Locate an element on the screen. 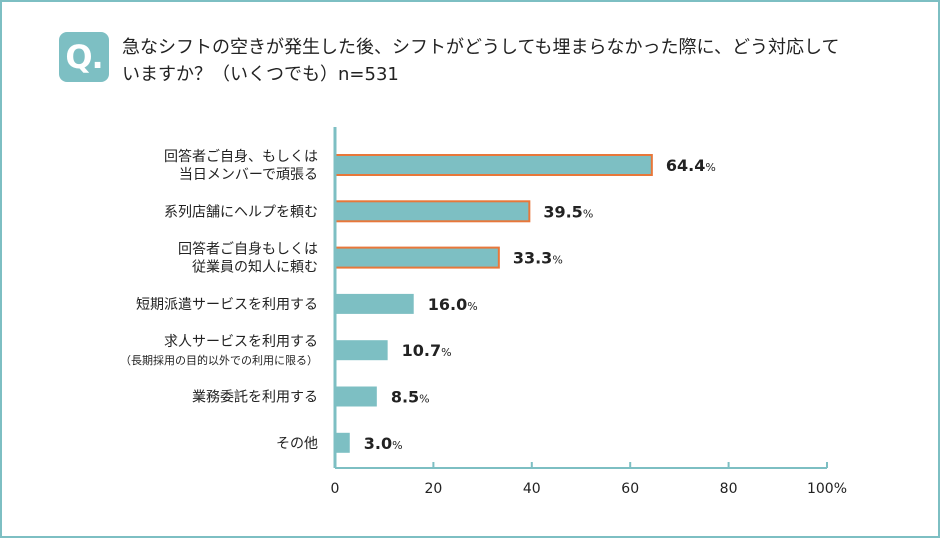  x-tick-label: 20 is located at coordinates (433, 489).